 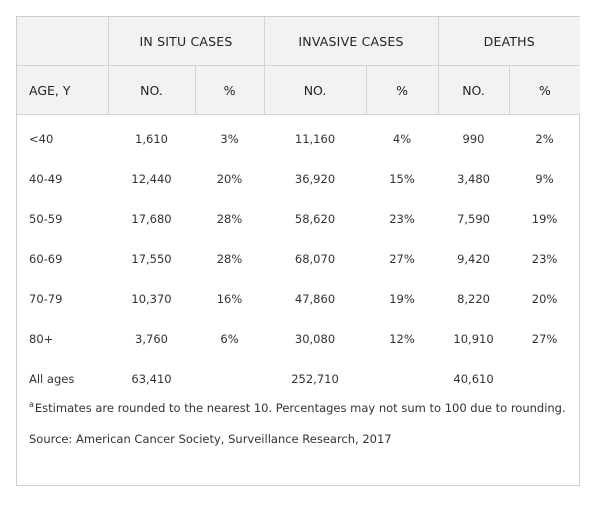 What do you see at coordinates (31, 404) in the screenshot?
I see `footnote-marker: a` at bounding box center [31, 404].